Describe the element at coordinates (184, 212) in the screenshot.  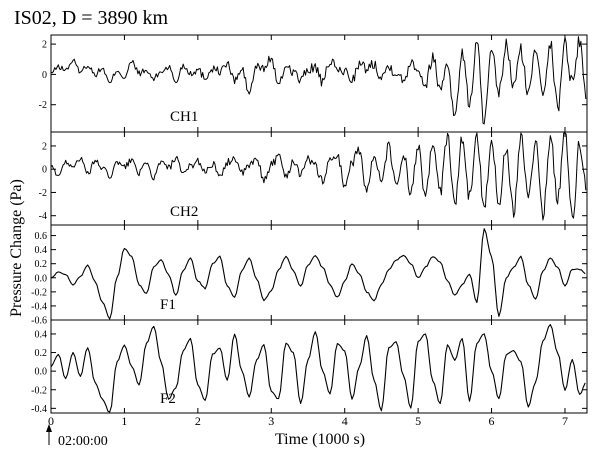
I see `series-label-ch2: CH2` at that location.